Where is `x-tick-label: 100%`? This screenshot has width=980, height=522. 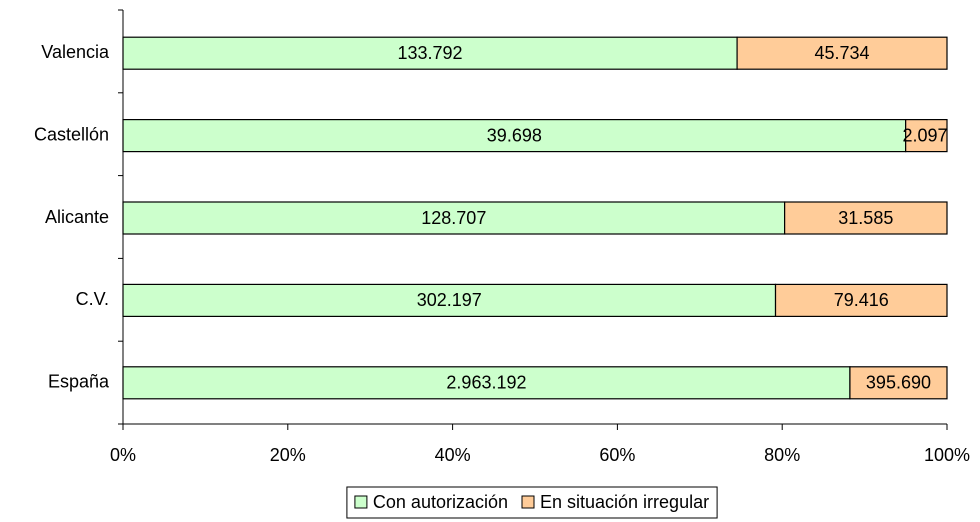
x-tick-label: 100% is located at coordinates (947, 455).